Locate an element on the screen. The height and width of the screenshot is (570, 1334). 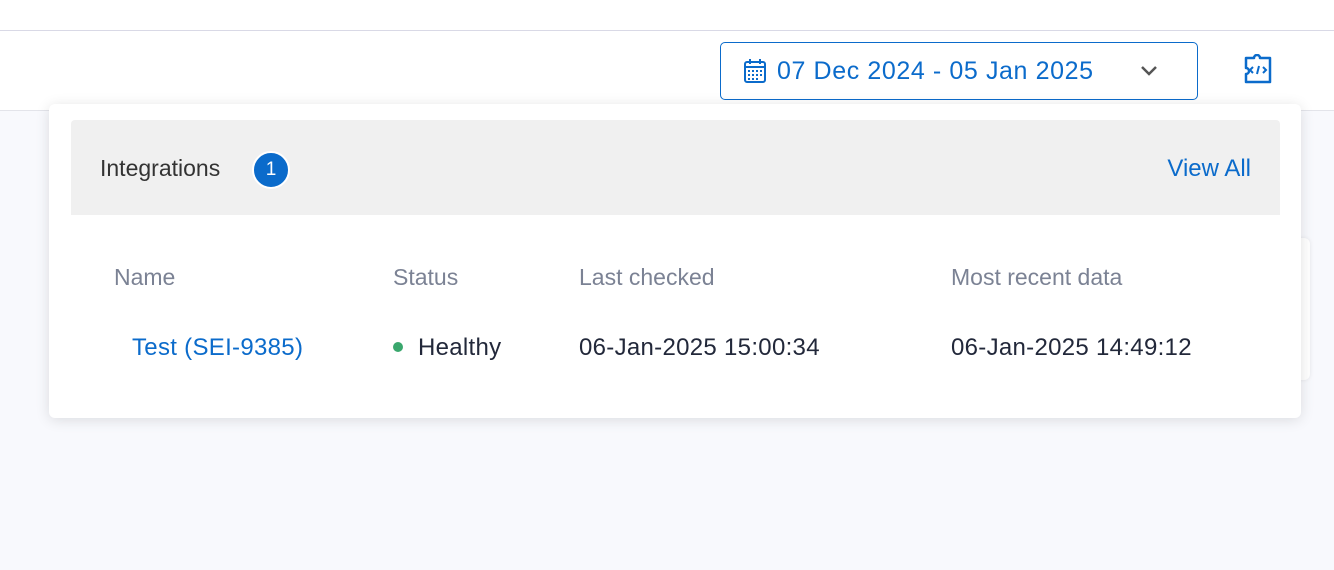
column-header-status: Status is located at coordinates (426, 277).